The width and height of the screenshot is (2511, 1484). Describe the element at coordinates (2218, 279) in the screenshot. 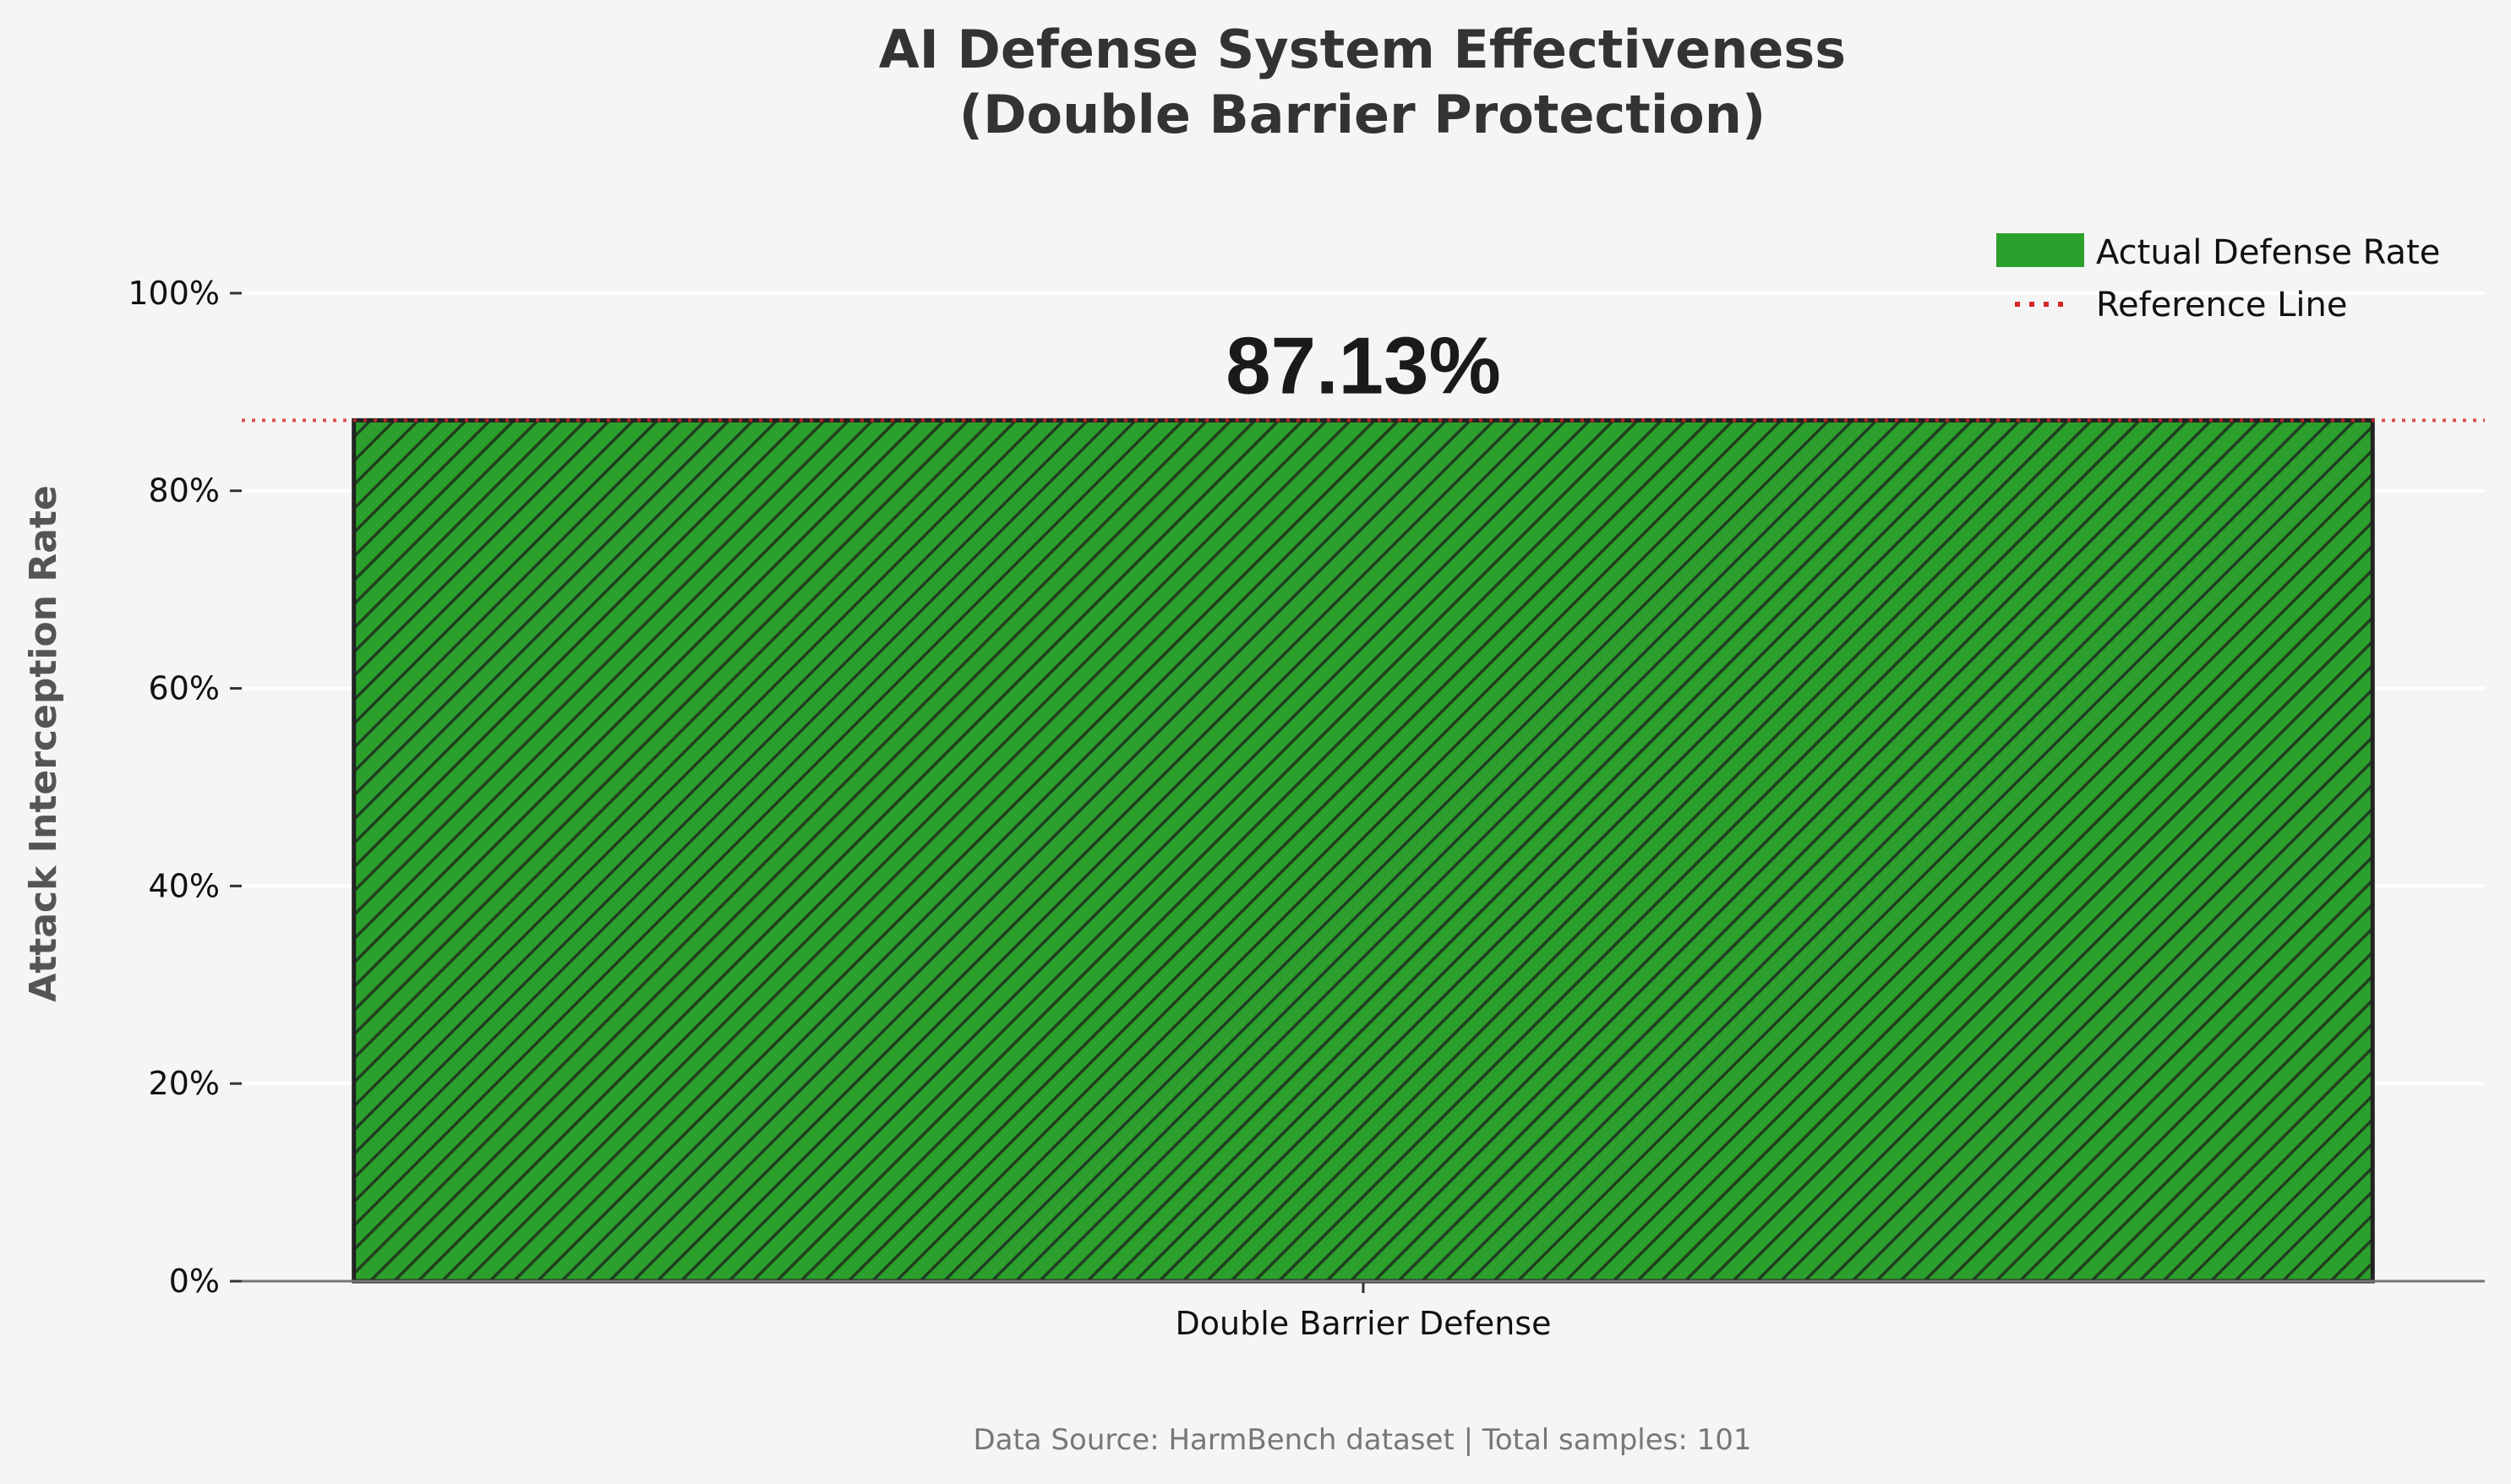

I see `legend: Actual Defense Rate Reference Line` at that location.